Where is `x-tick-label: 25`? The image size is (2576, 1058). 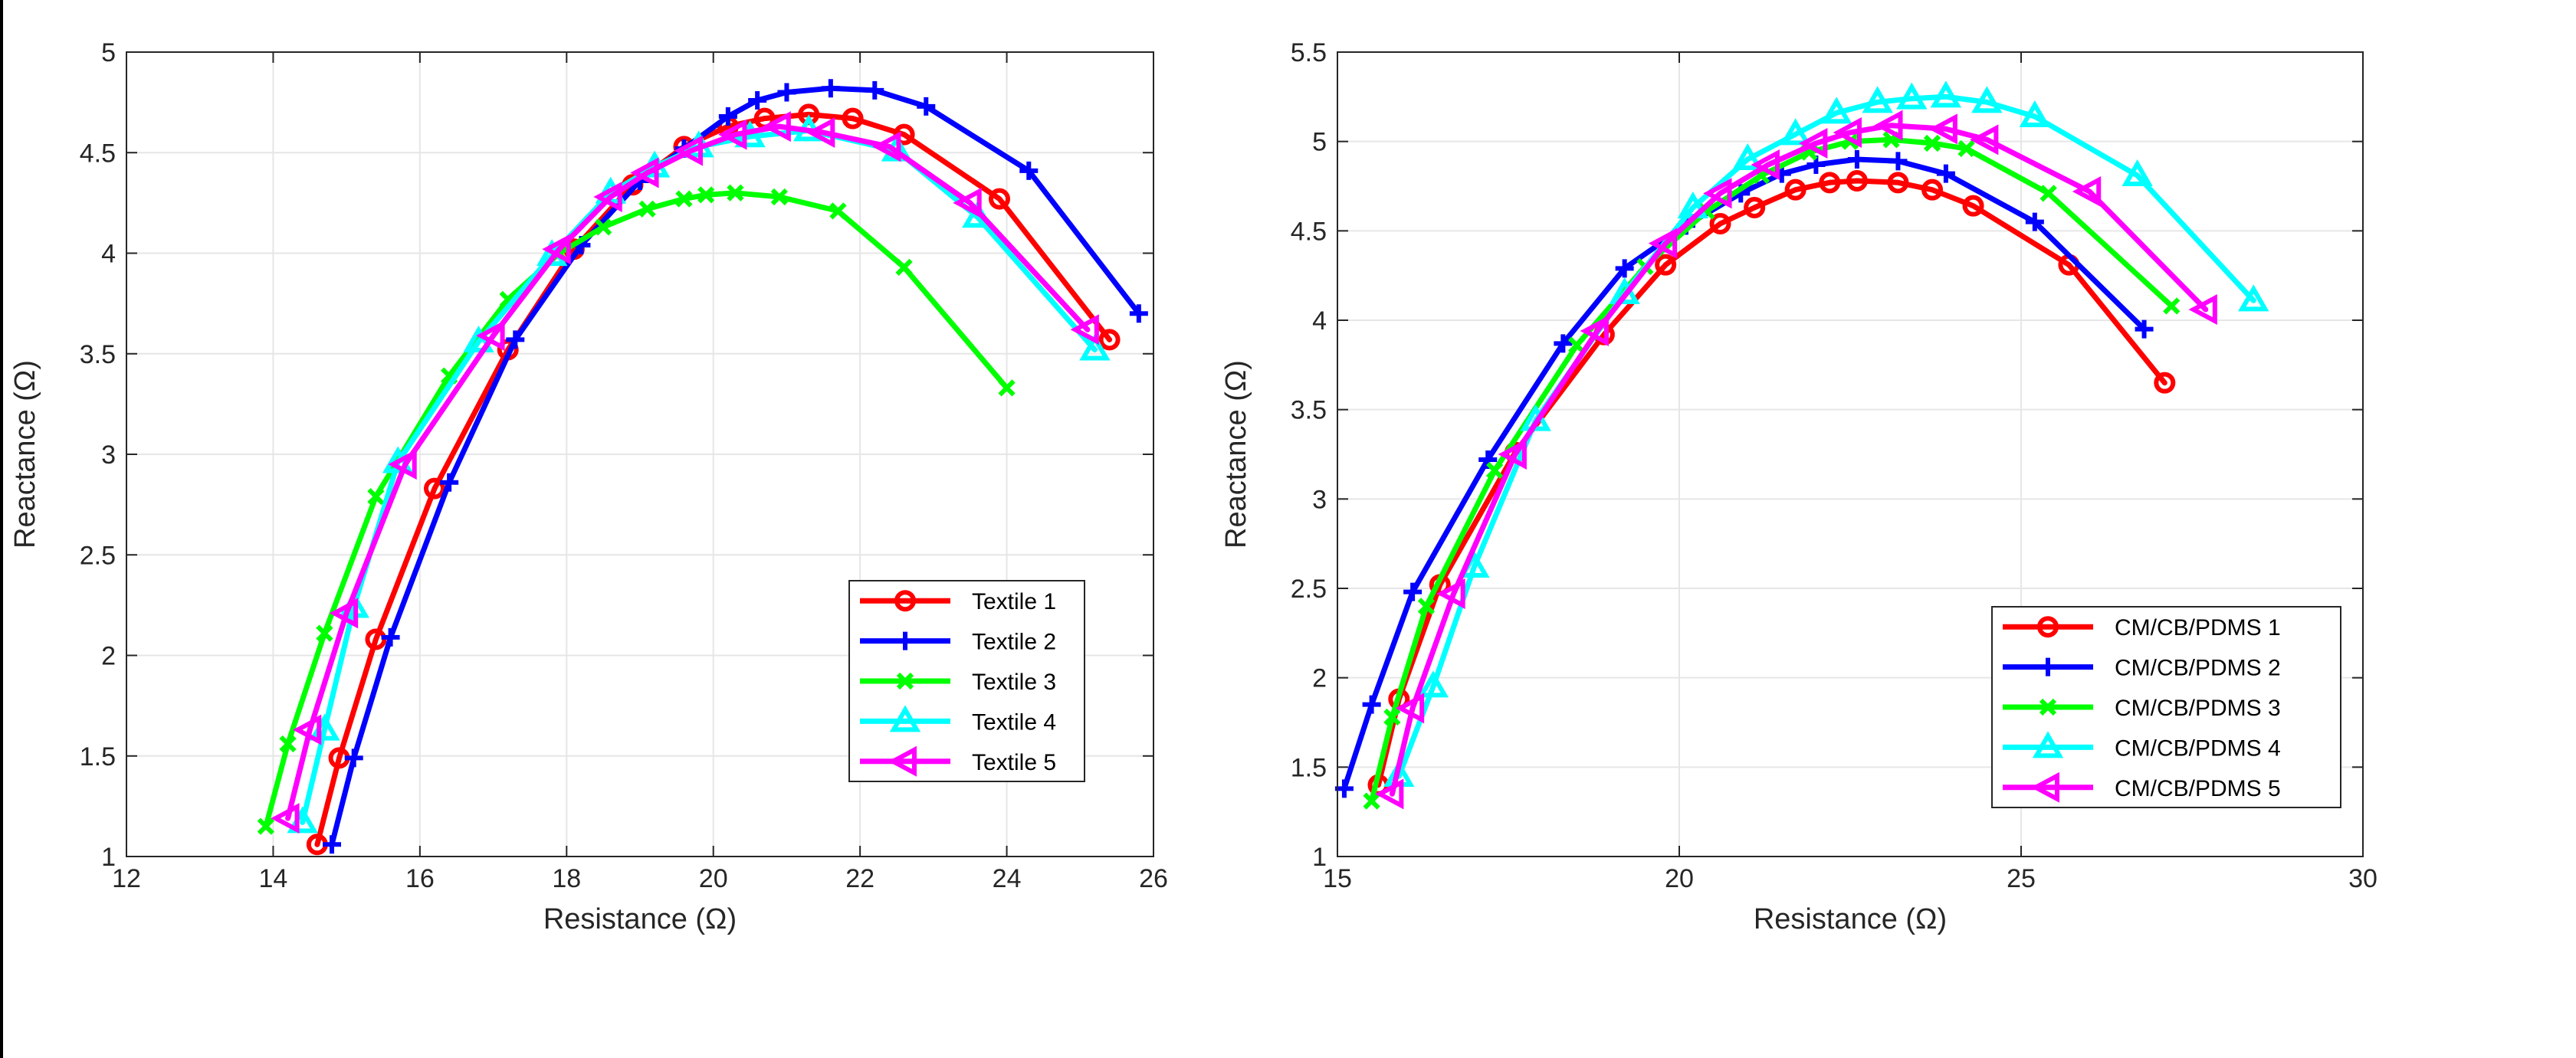
x-tick-label: 25 is located at coordinates (2021, 878).